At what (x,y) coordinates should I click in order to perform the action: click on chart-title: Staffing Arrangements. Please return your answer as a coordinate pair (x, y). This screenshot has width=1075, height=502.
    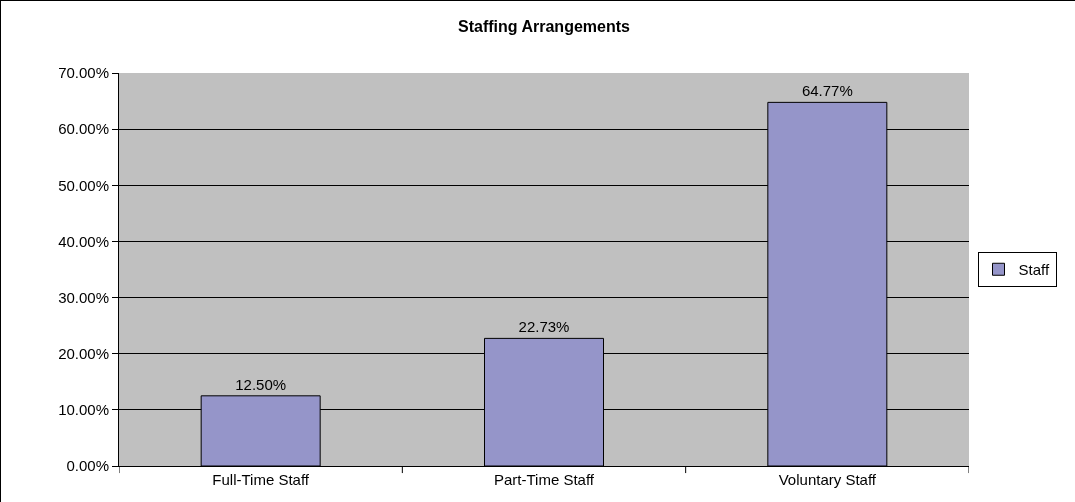
    Looking at the image, I should click on (544, 26).